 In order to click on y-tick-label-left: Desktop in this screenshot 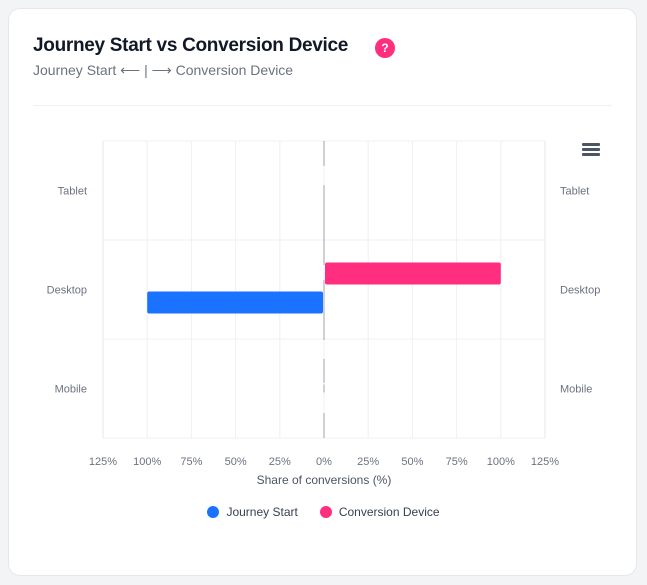, I will do `click(67, 291)`.